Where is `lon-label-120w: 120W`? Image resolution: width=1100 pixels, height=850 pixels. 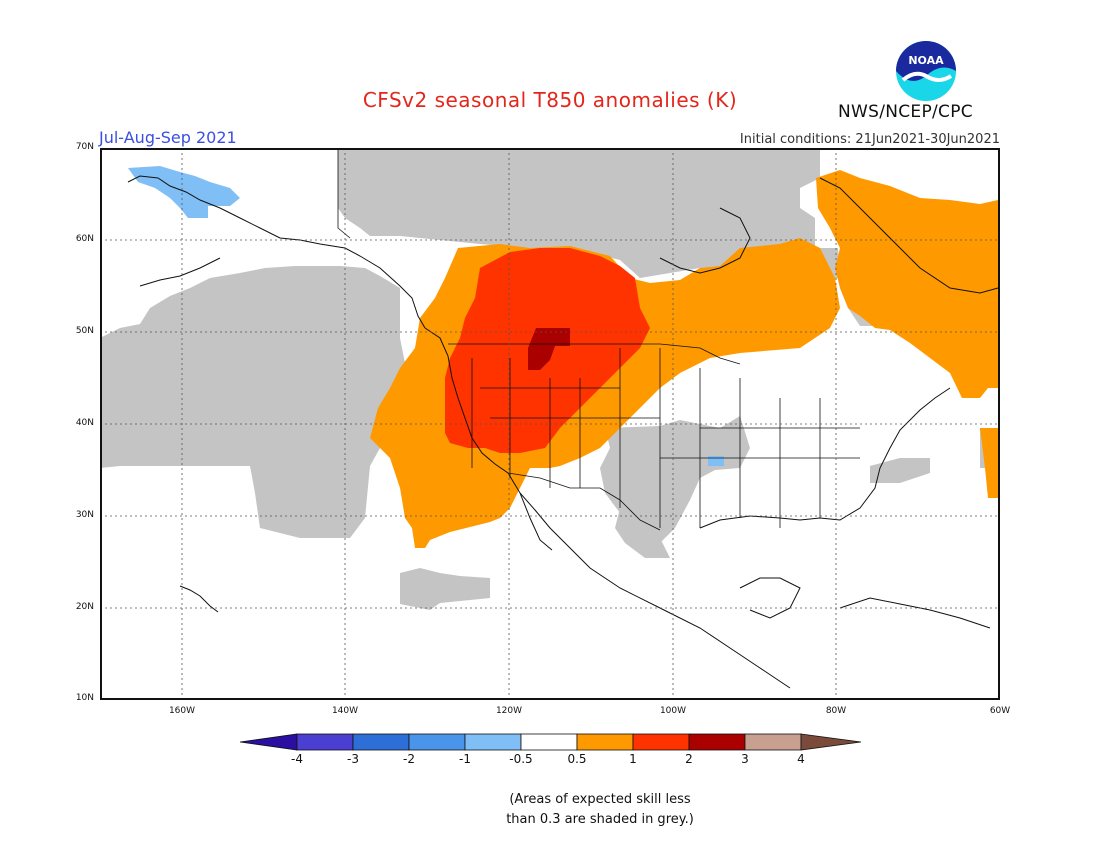
lon-label-120w: 120W is located at coordinates (509, 711).